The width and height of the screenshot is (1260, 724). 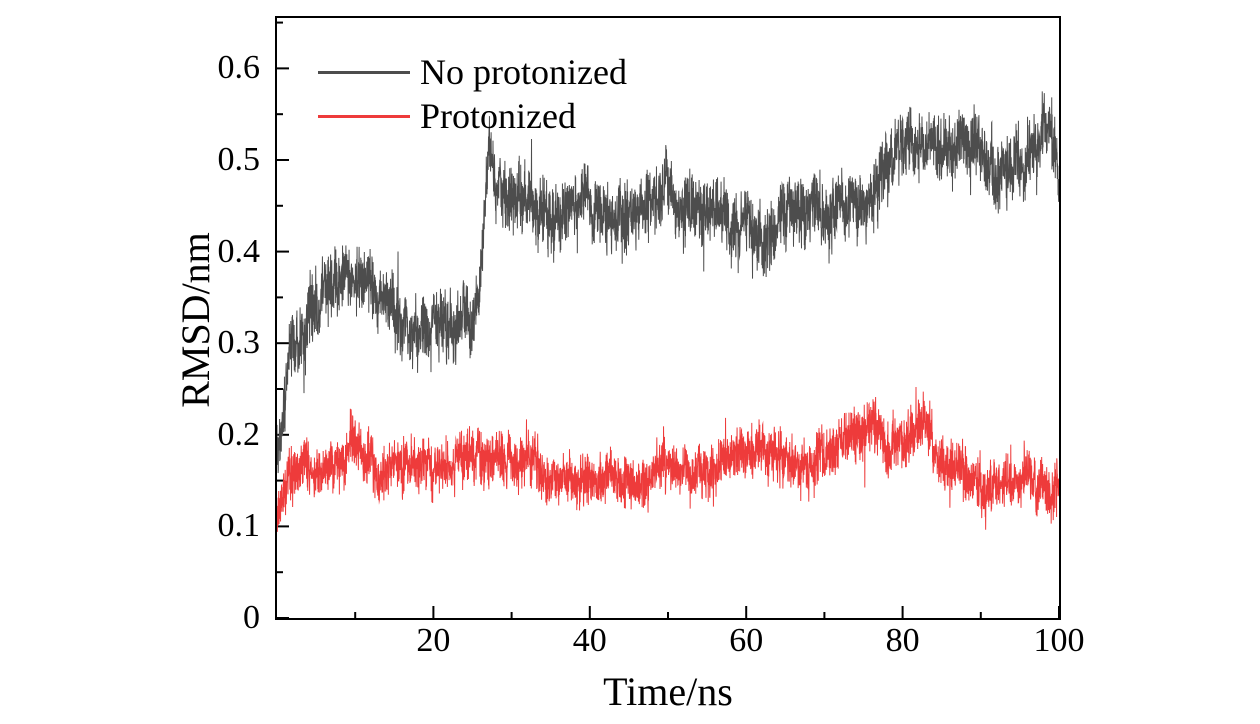 What do you see at coordinates (251, 617) in the screenshot?
I see `y-tick-label: 0` at bounding box center [251, 617].